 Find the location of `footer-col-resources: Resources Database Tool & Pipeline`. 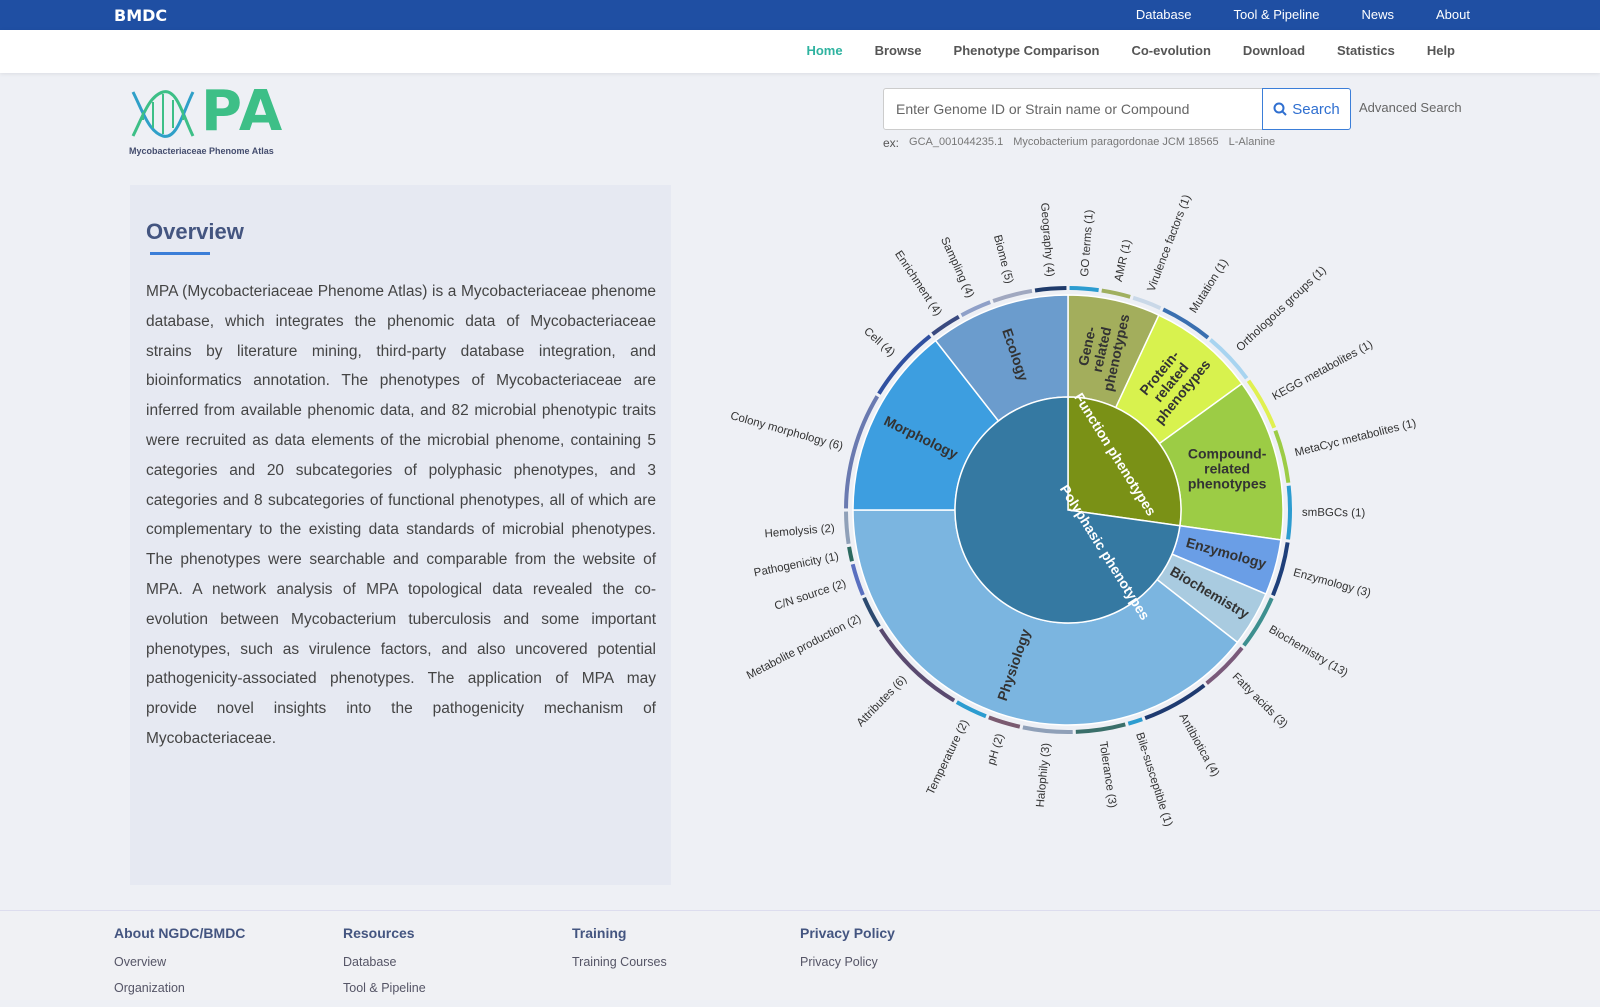

footer-col-resources: Resources Database Tool & Pipeline is located at coordinates (384, 966).